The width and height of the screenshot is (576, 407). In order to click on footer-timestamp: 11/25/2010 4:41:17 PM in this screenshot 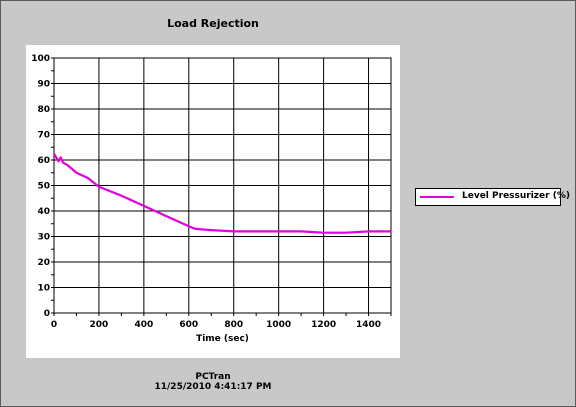, I will do `click(213, 387)`.